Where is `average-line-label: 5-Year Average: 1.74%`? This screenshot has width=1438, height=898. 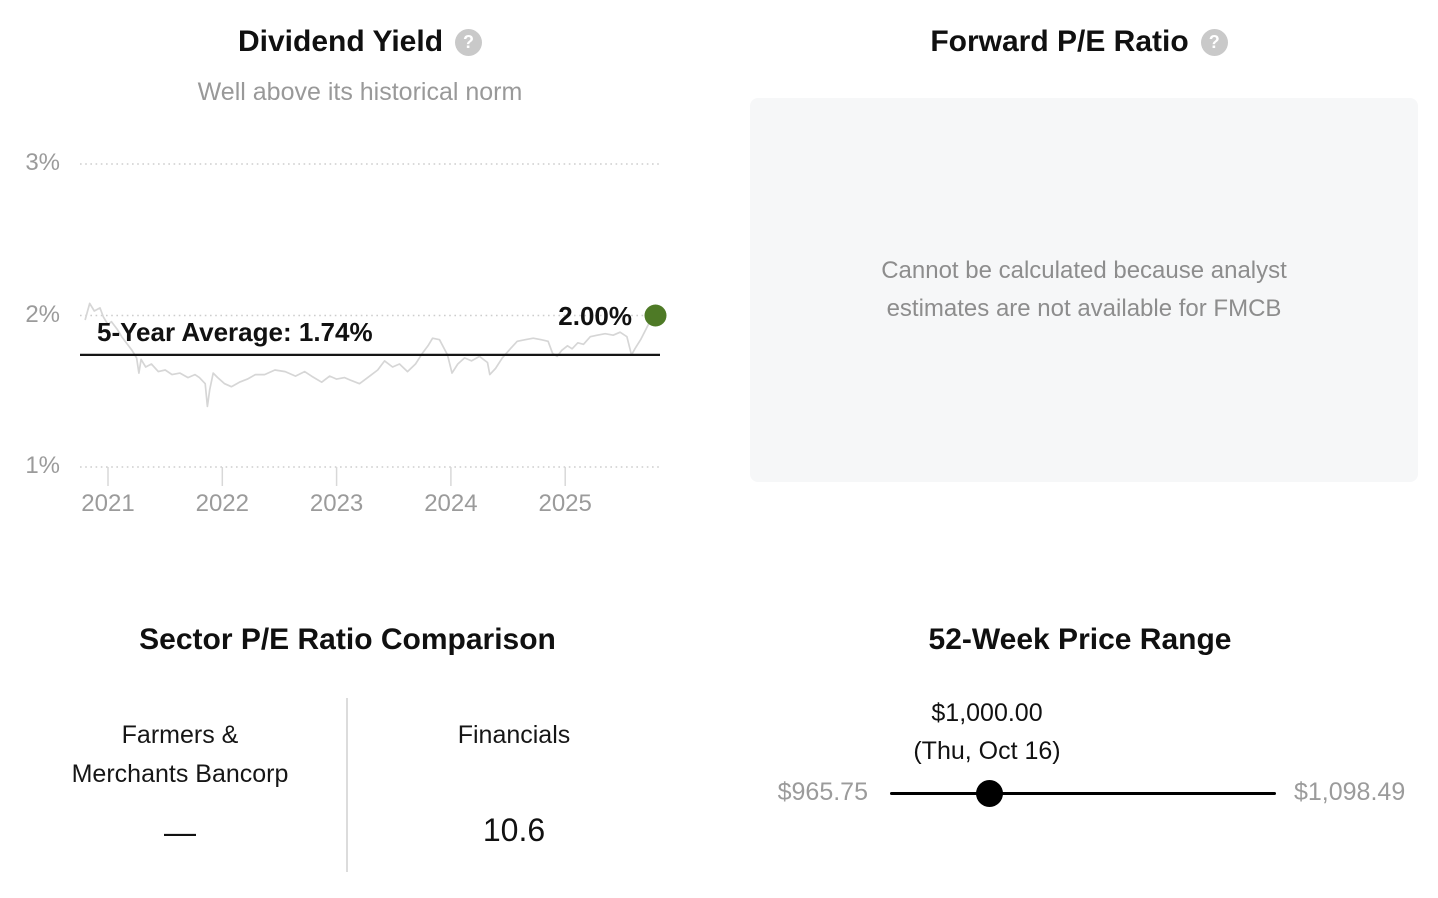
average-line-label: 5-Year Average: 1.74% is located at coordinates (235, 332).